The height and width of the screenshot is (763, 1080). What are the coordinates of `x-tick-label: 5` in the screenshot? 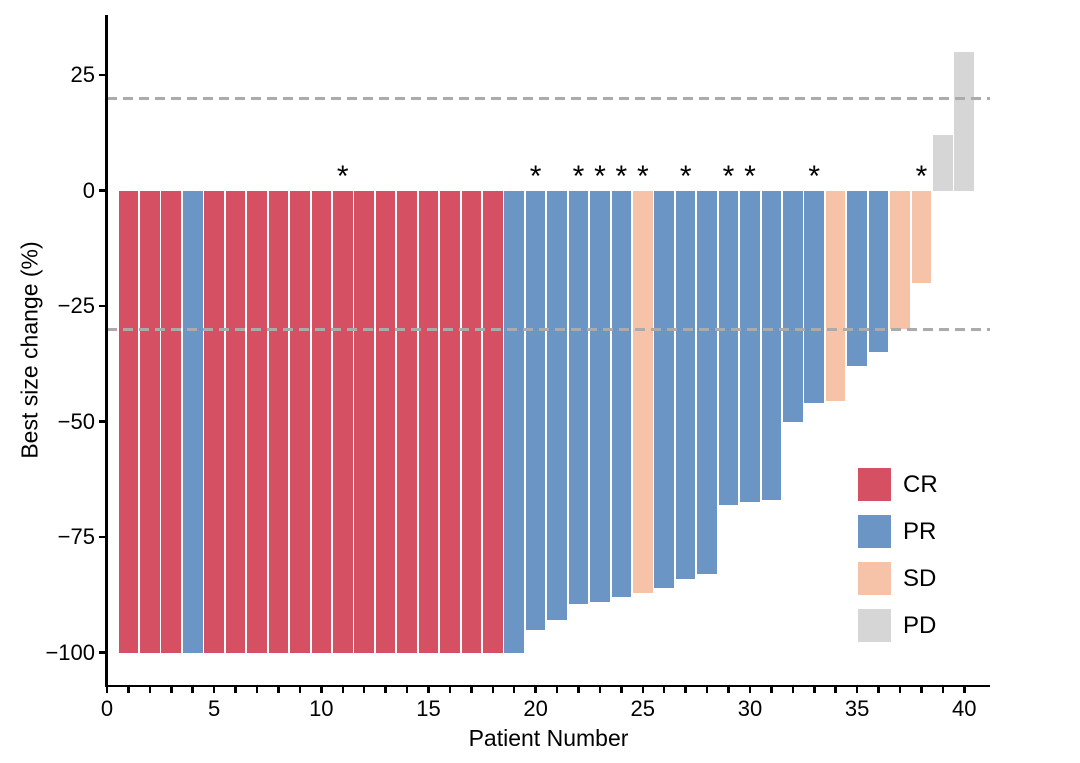 It's located at (214, 708).